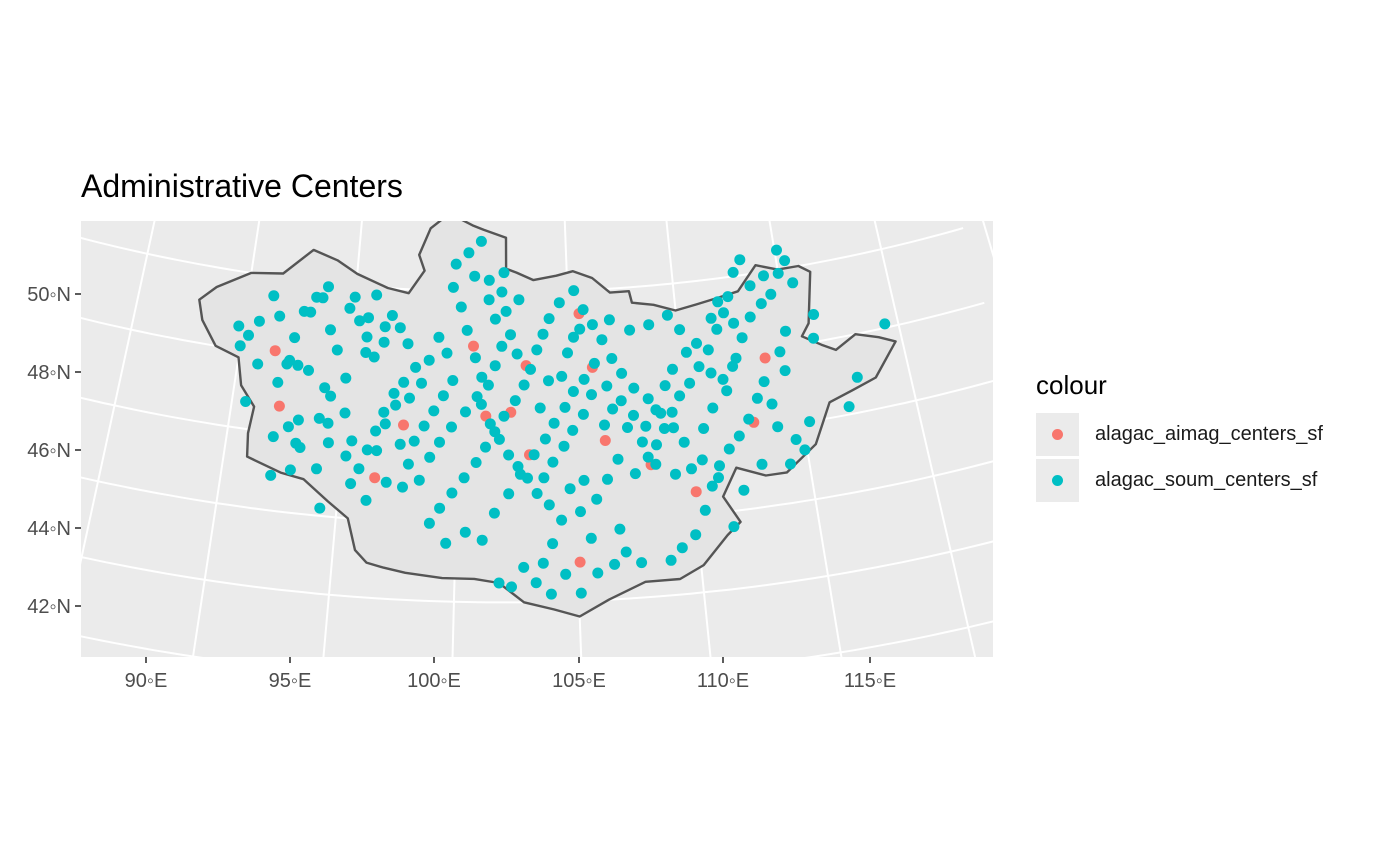 The height and width of the screenshot is (866, 1400). Describe the element at coordinates (870, 681) in the screenshot. I see `x-tick-label: 115◦E` at that location.